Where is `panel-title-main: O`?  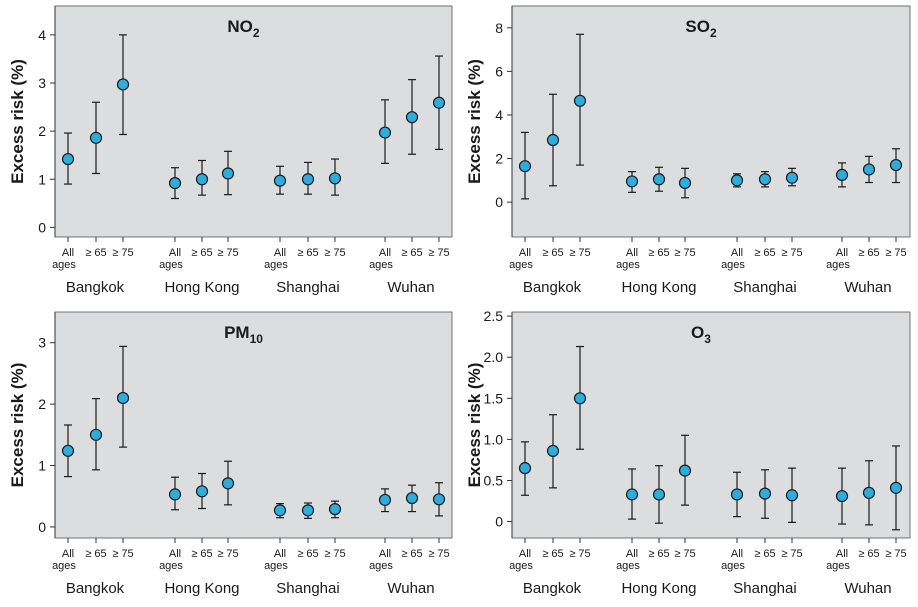
panel-title-main: O is located at coordinates (697, 332).